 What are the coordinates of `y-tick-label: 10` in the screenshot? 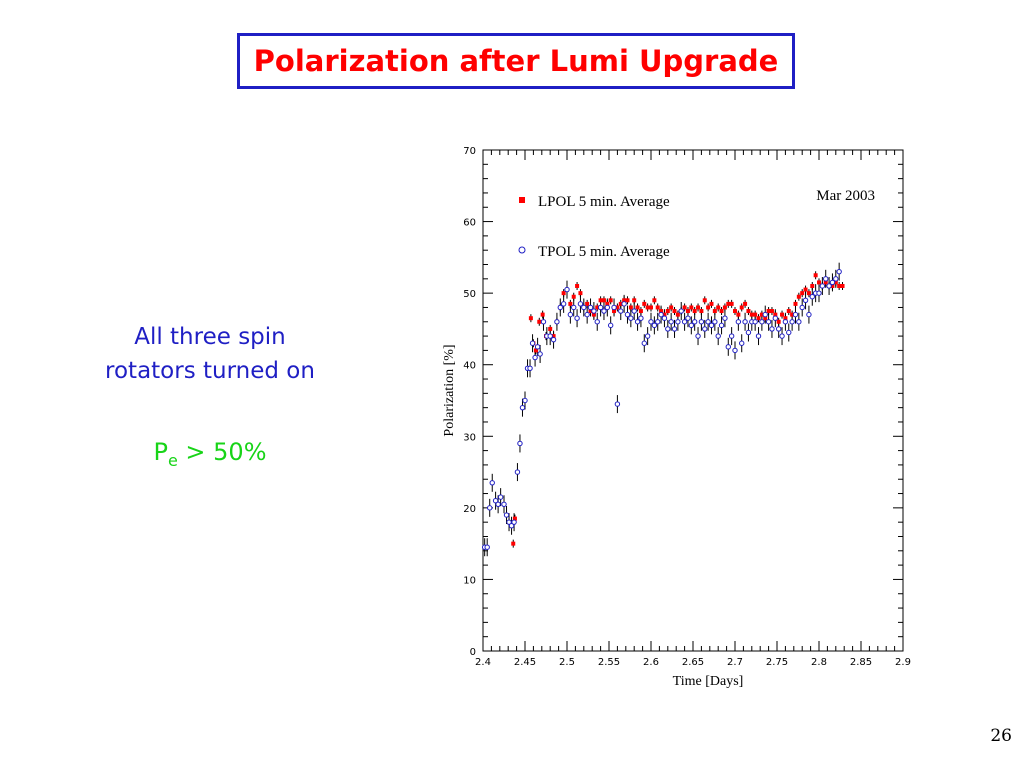 It's located at (469, 580).